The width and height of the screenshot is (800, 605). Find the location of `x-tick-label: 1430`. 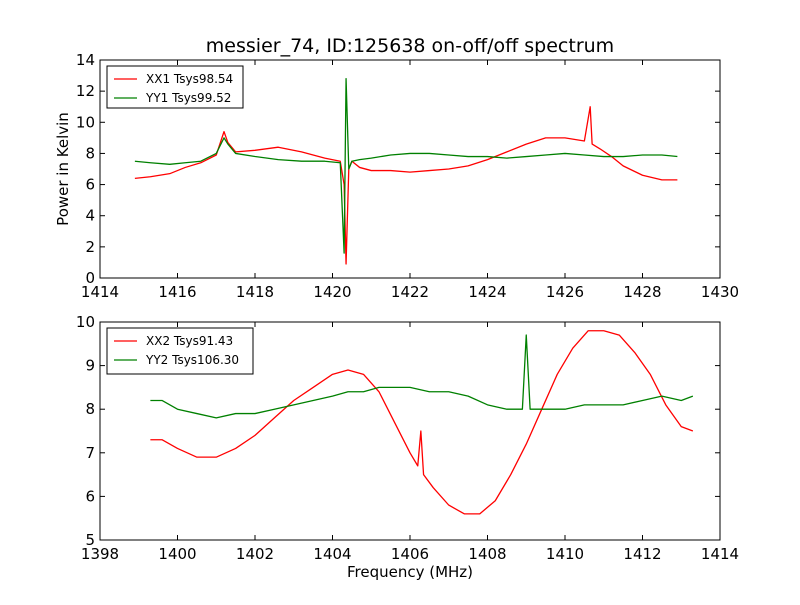

x-tick-label: 1430 is located at coordinates (720, 292).